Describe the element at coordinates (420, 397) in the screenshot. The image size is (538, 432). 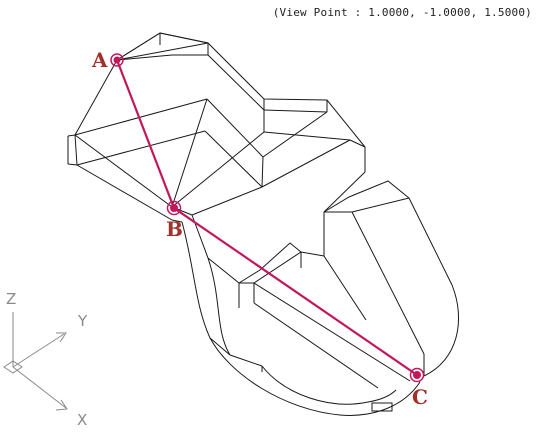
I see `point-c-label: C` at that location.